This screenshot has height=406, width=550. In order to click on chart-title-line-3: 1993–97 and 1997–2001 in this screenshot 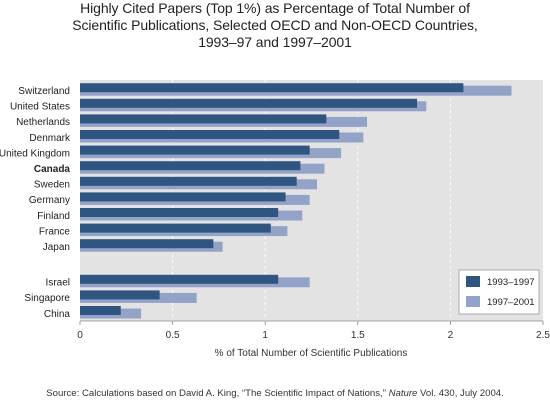, I will do `click(275, 42)`.